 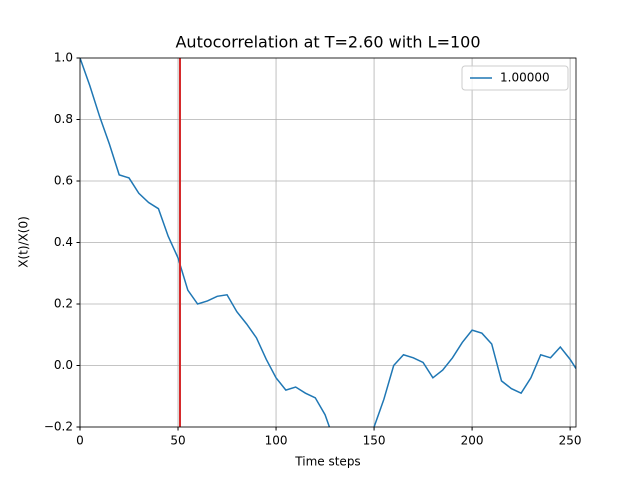 What do you see at coordinates (472, 441) in the screenshot?
I see `x-tick-label: 200` at bounding box center [472, 441].